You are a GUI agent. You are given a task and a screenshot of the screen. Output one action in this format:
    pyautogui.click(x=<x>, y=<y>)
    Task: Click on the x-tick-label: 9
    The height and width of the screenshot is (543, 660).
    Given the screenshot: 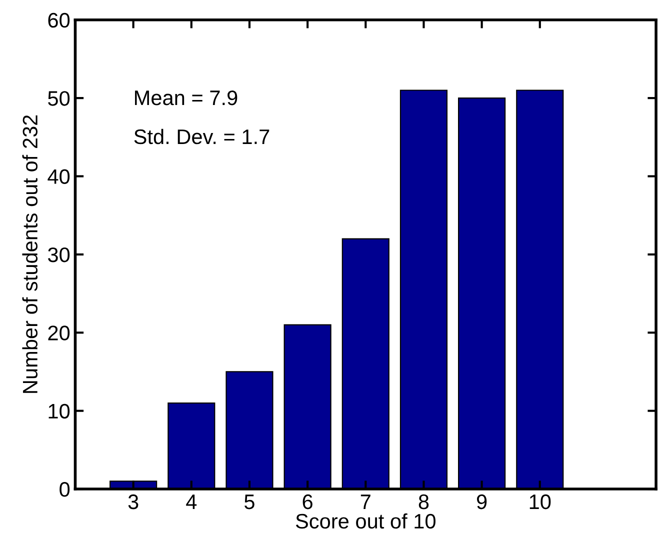 What is the action you would take?
    pyautogui.click(x=481, y=502)
    